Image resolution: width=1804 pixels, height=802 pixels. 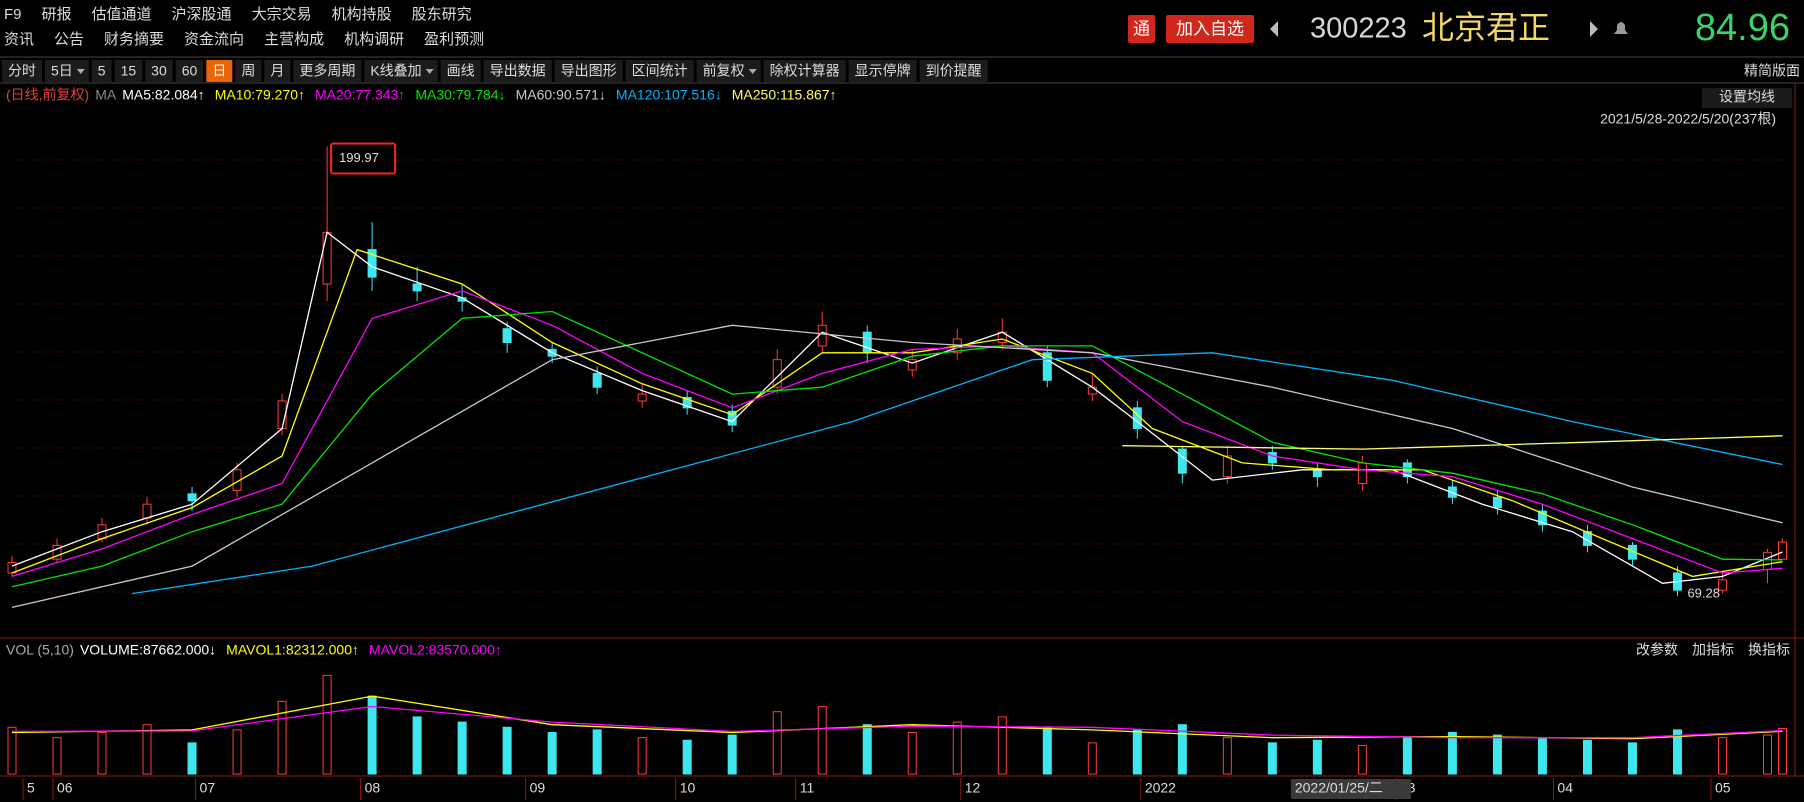 I want to click on toolbar-button: 分时, so click(x=22, y=71).